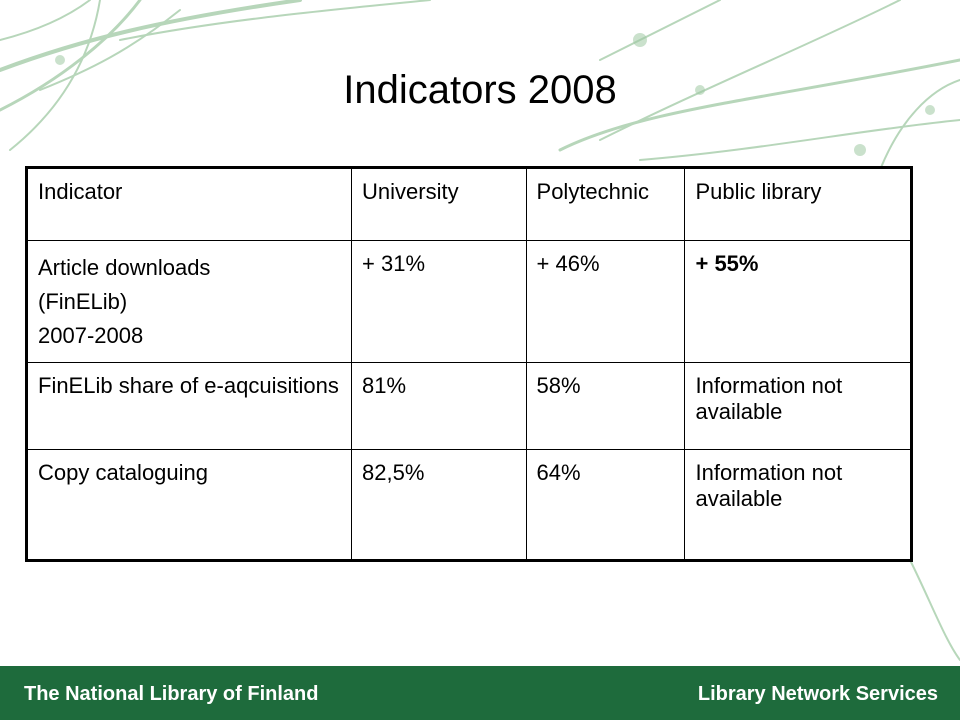 This screenshot has height=720, width=960. What do you see at coordinates (189, 505) in the screenshot?
I see `indicator-cell: Copy cataloguing` at bounding box center [189, 505].